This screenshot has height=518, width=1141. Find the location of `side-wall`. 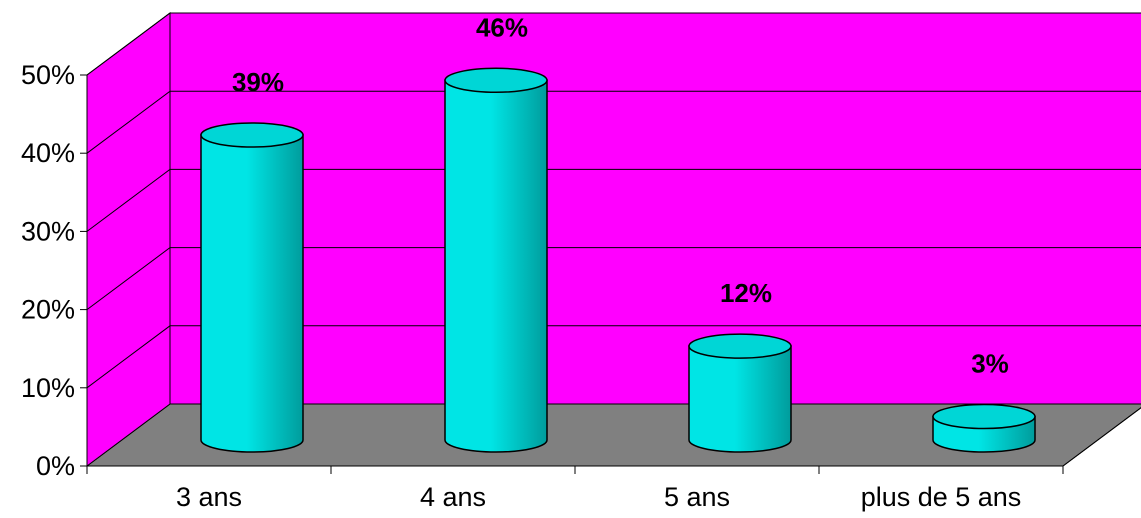

side-wall is located at coordinates (128, 239).